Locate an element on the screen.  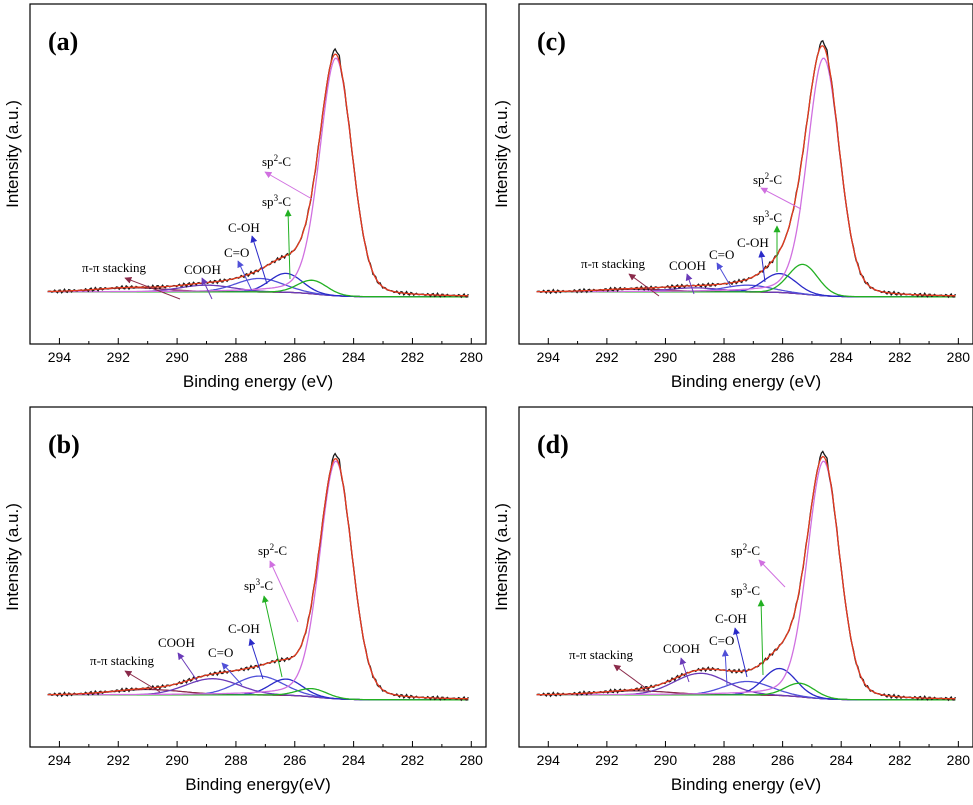
x-axis-title: Binding energy(eV) is located at coordinates (258, 784).